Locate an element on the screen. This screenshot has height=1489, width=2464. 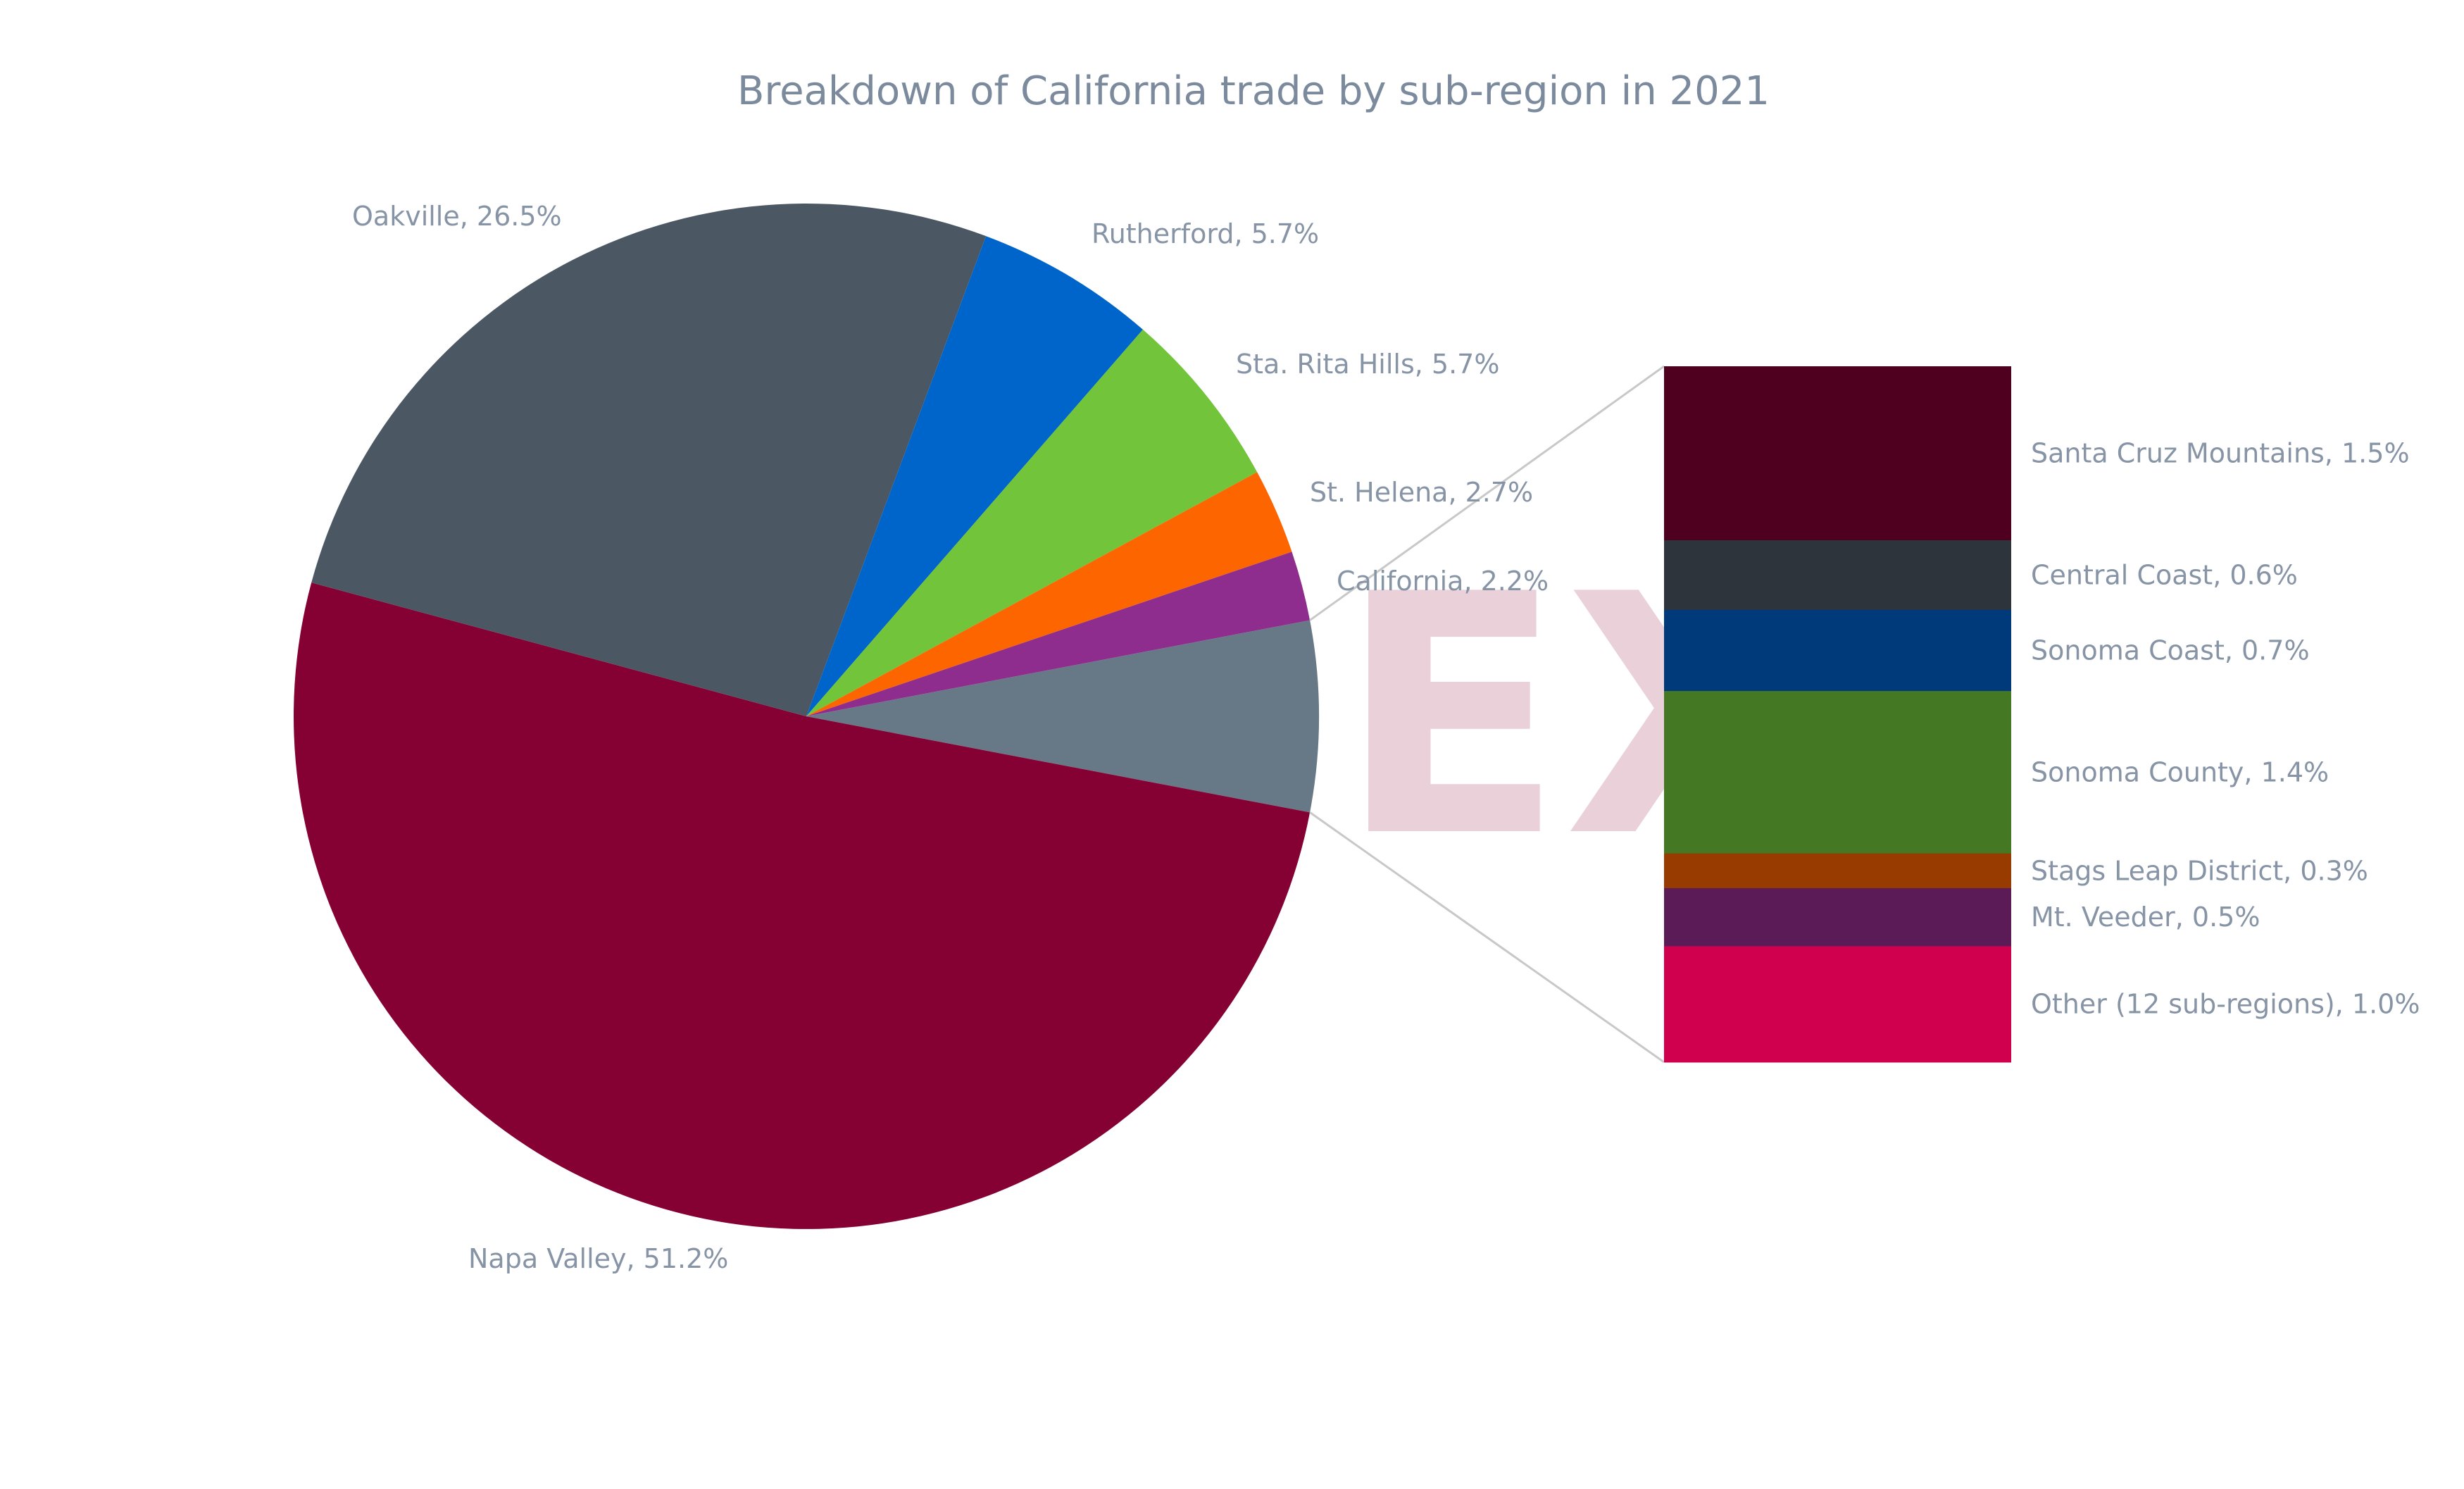
slice-label-california: California, 2.2% is located at coordinates (1443, 581).